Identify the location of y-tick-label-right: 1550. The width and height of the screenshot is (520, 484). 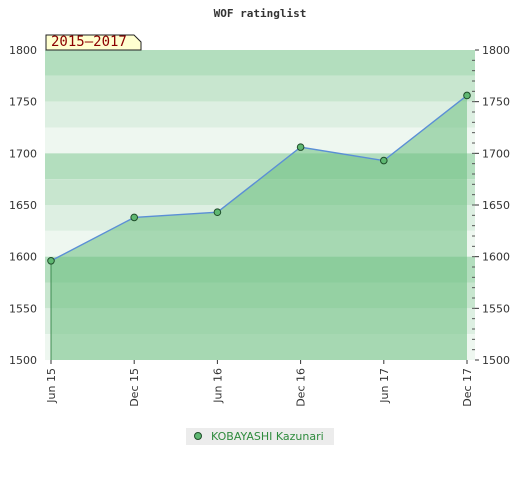
(496, 308).